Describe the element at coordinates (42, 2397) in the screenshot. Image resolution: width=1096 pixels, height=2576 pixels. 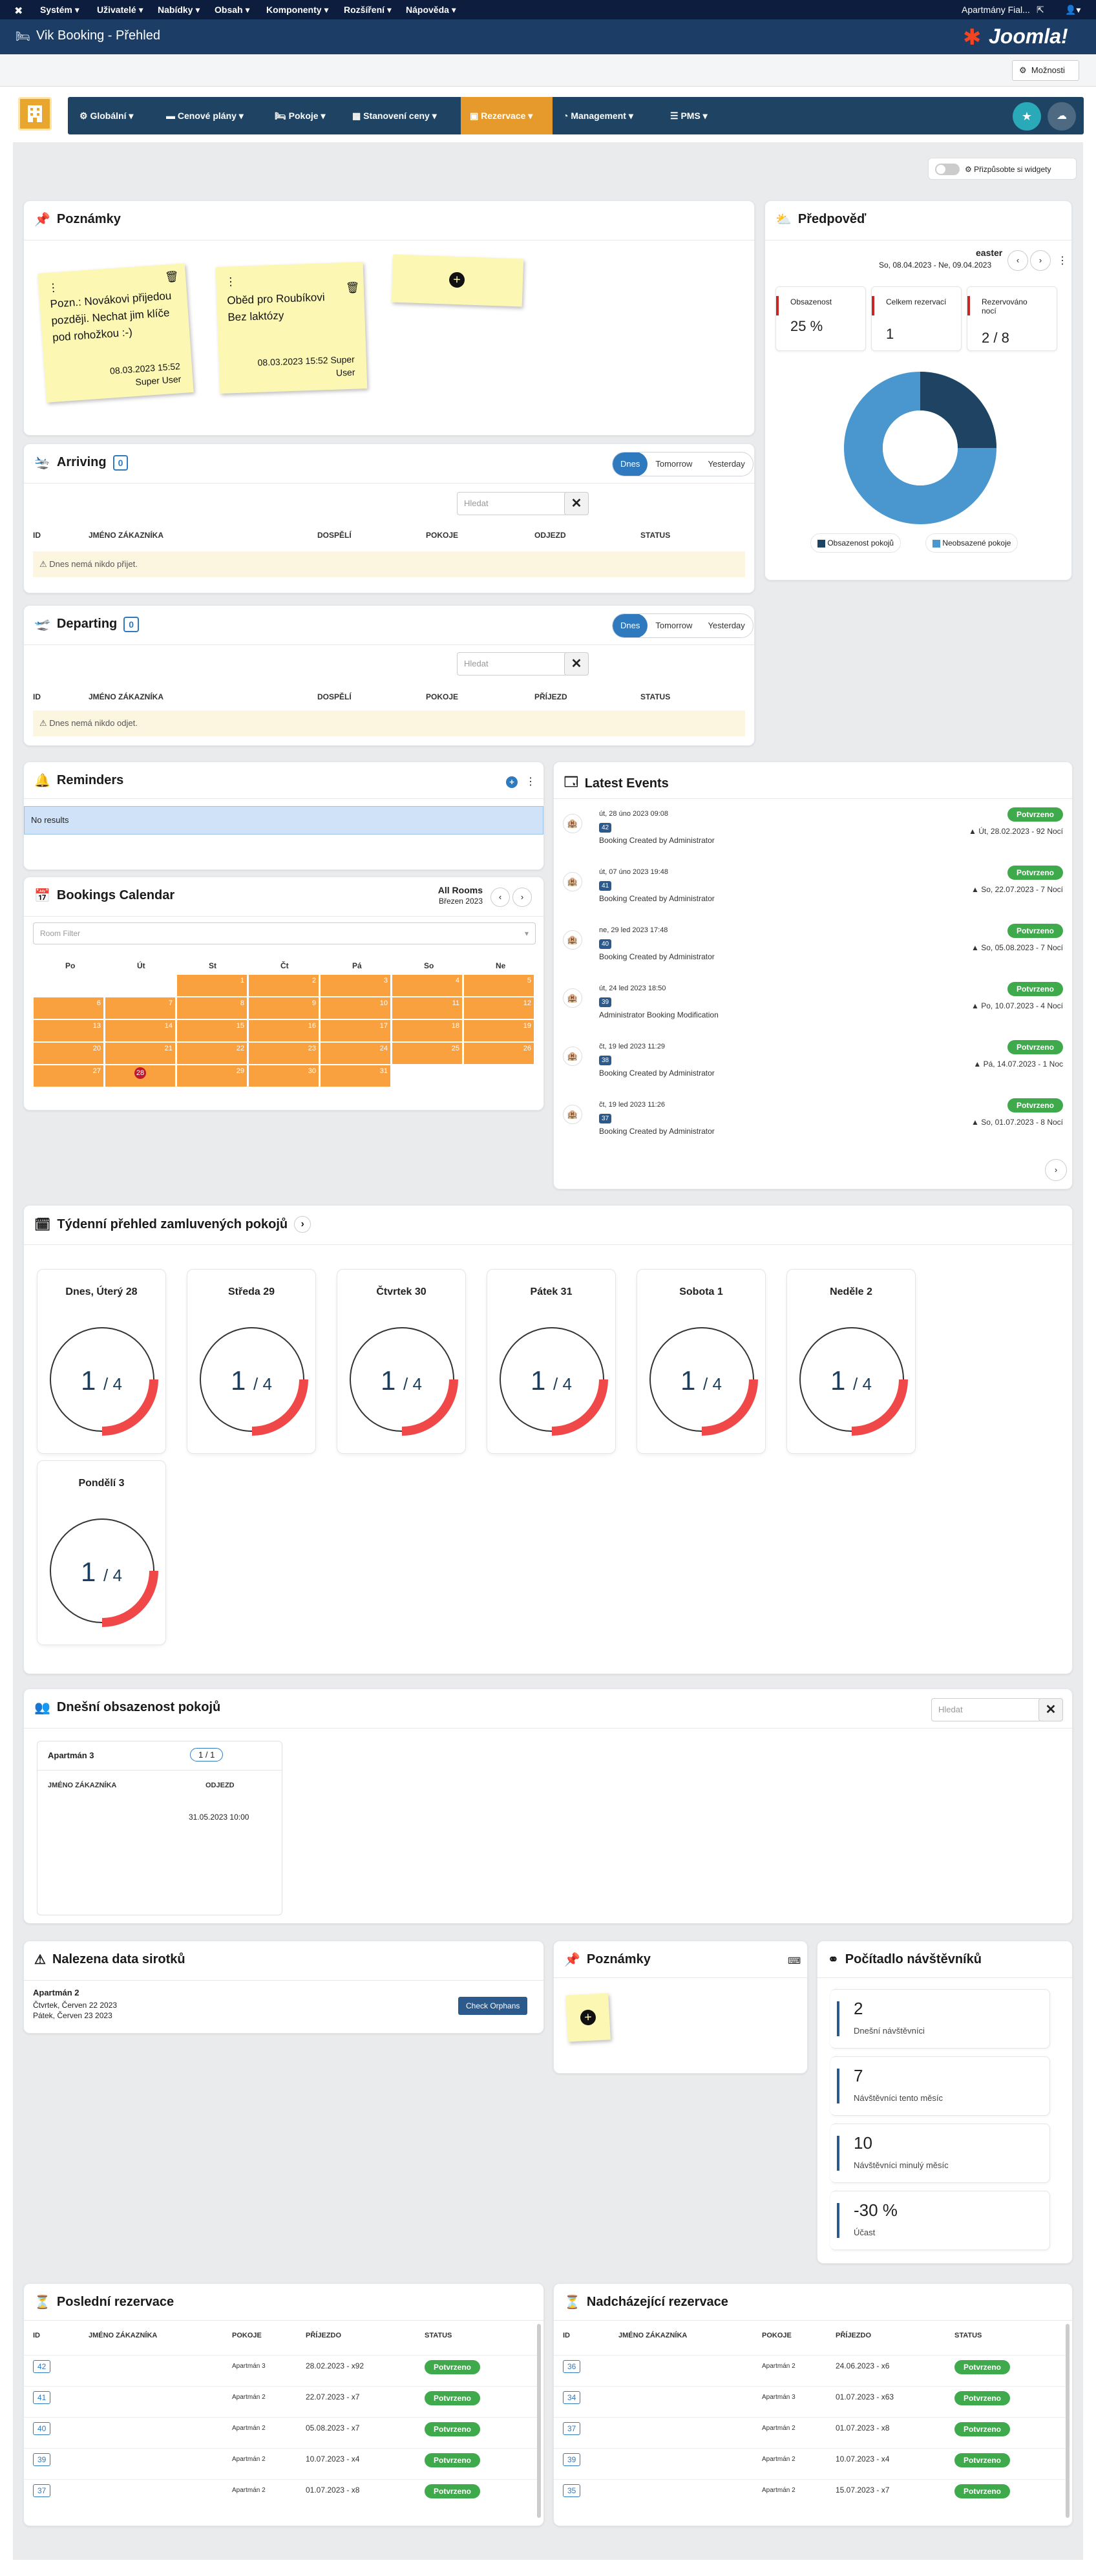
I see `booking-id-link: 41` at that location.